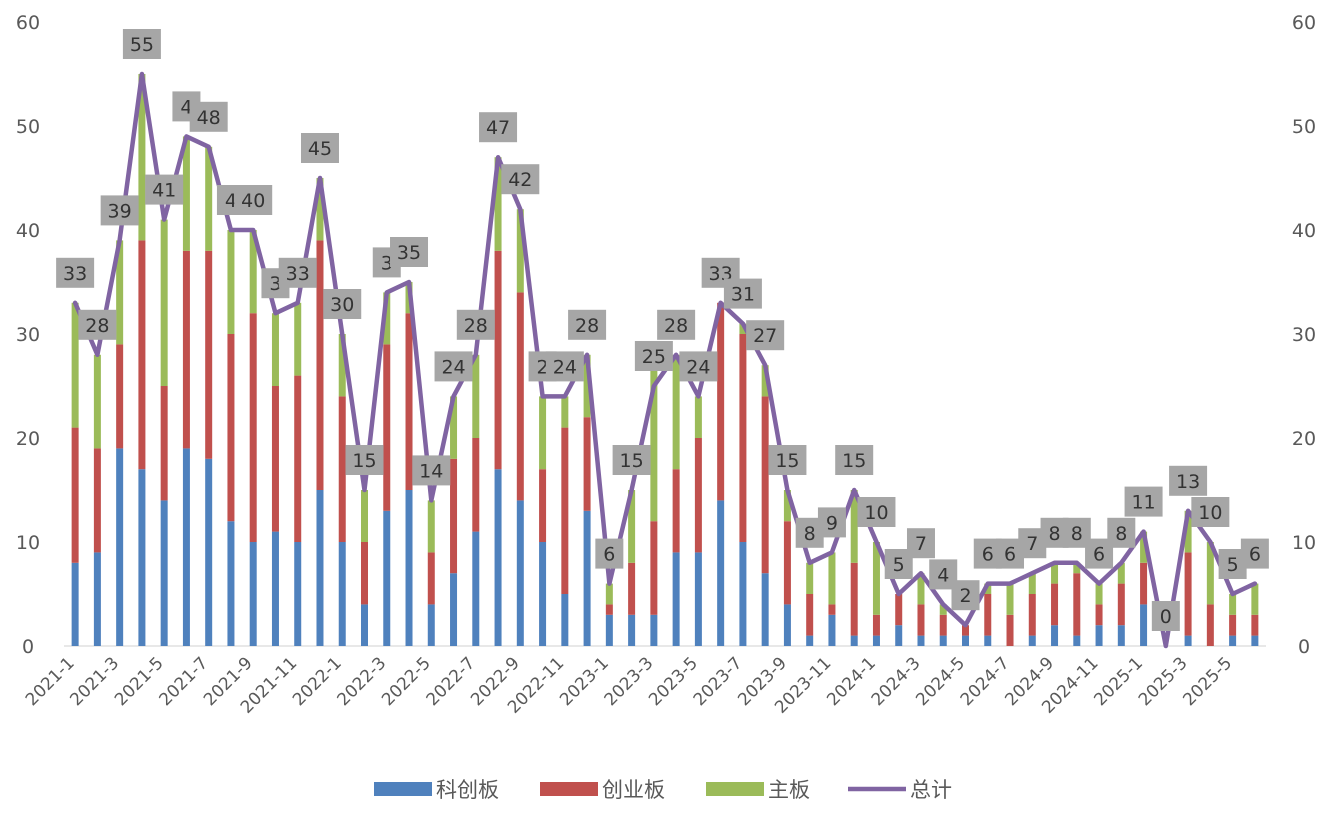  What do you see at coordinates (876, 512) in the screenshot?
I see `data-label: 10` at bounding box center [876, 512].